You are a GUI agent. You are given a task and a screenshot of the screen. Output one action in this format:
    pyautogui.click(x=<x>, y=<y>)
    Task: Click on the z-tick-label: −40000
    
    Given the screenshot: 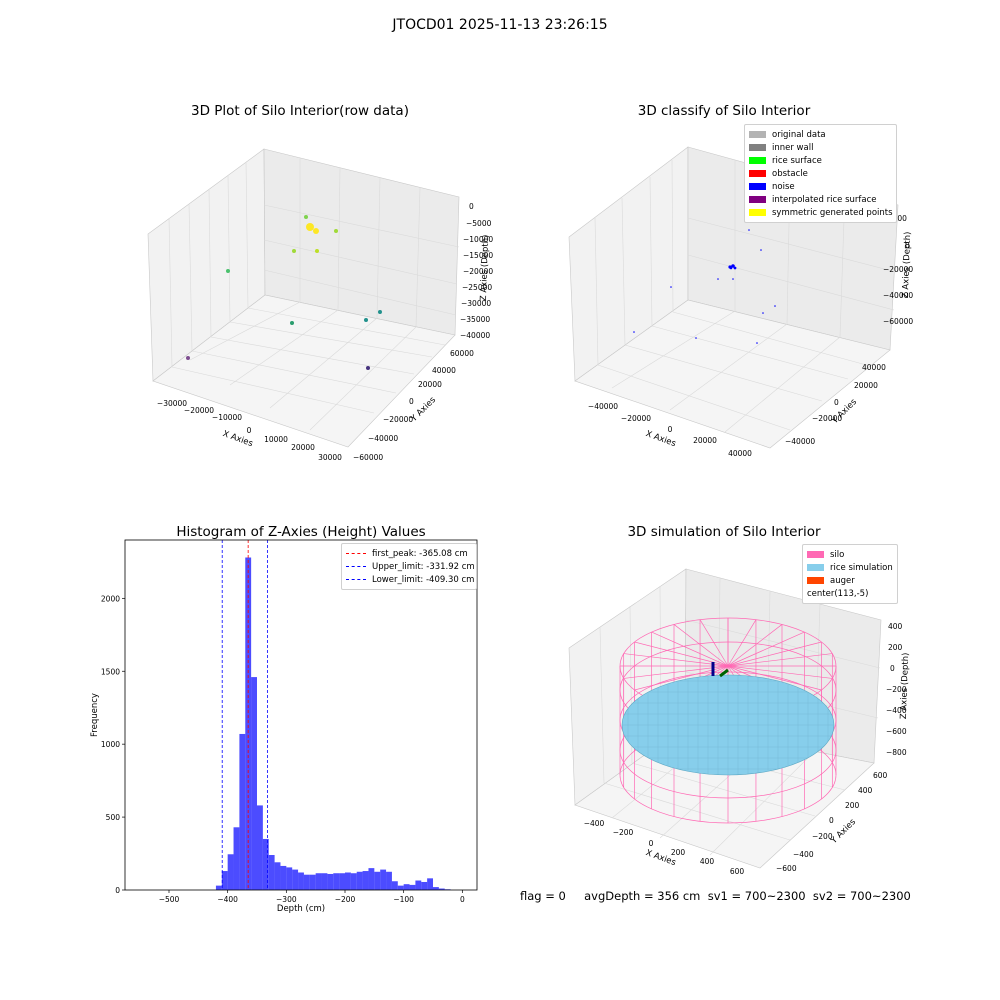 What is the action you would take?
    pyautogui.click(x=475, y=335)
    